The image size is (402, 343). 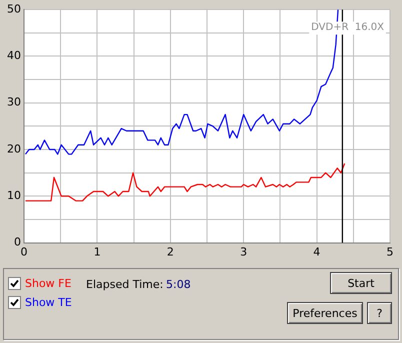 I want to click on text: Show FE, so click(x=48, y=283).